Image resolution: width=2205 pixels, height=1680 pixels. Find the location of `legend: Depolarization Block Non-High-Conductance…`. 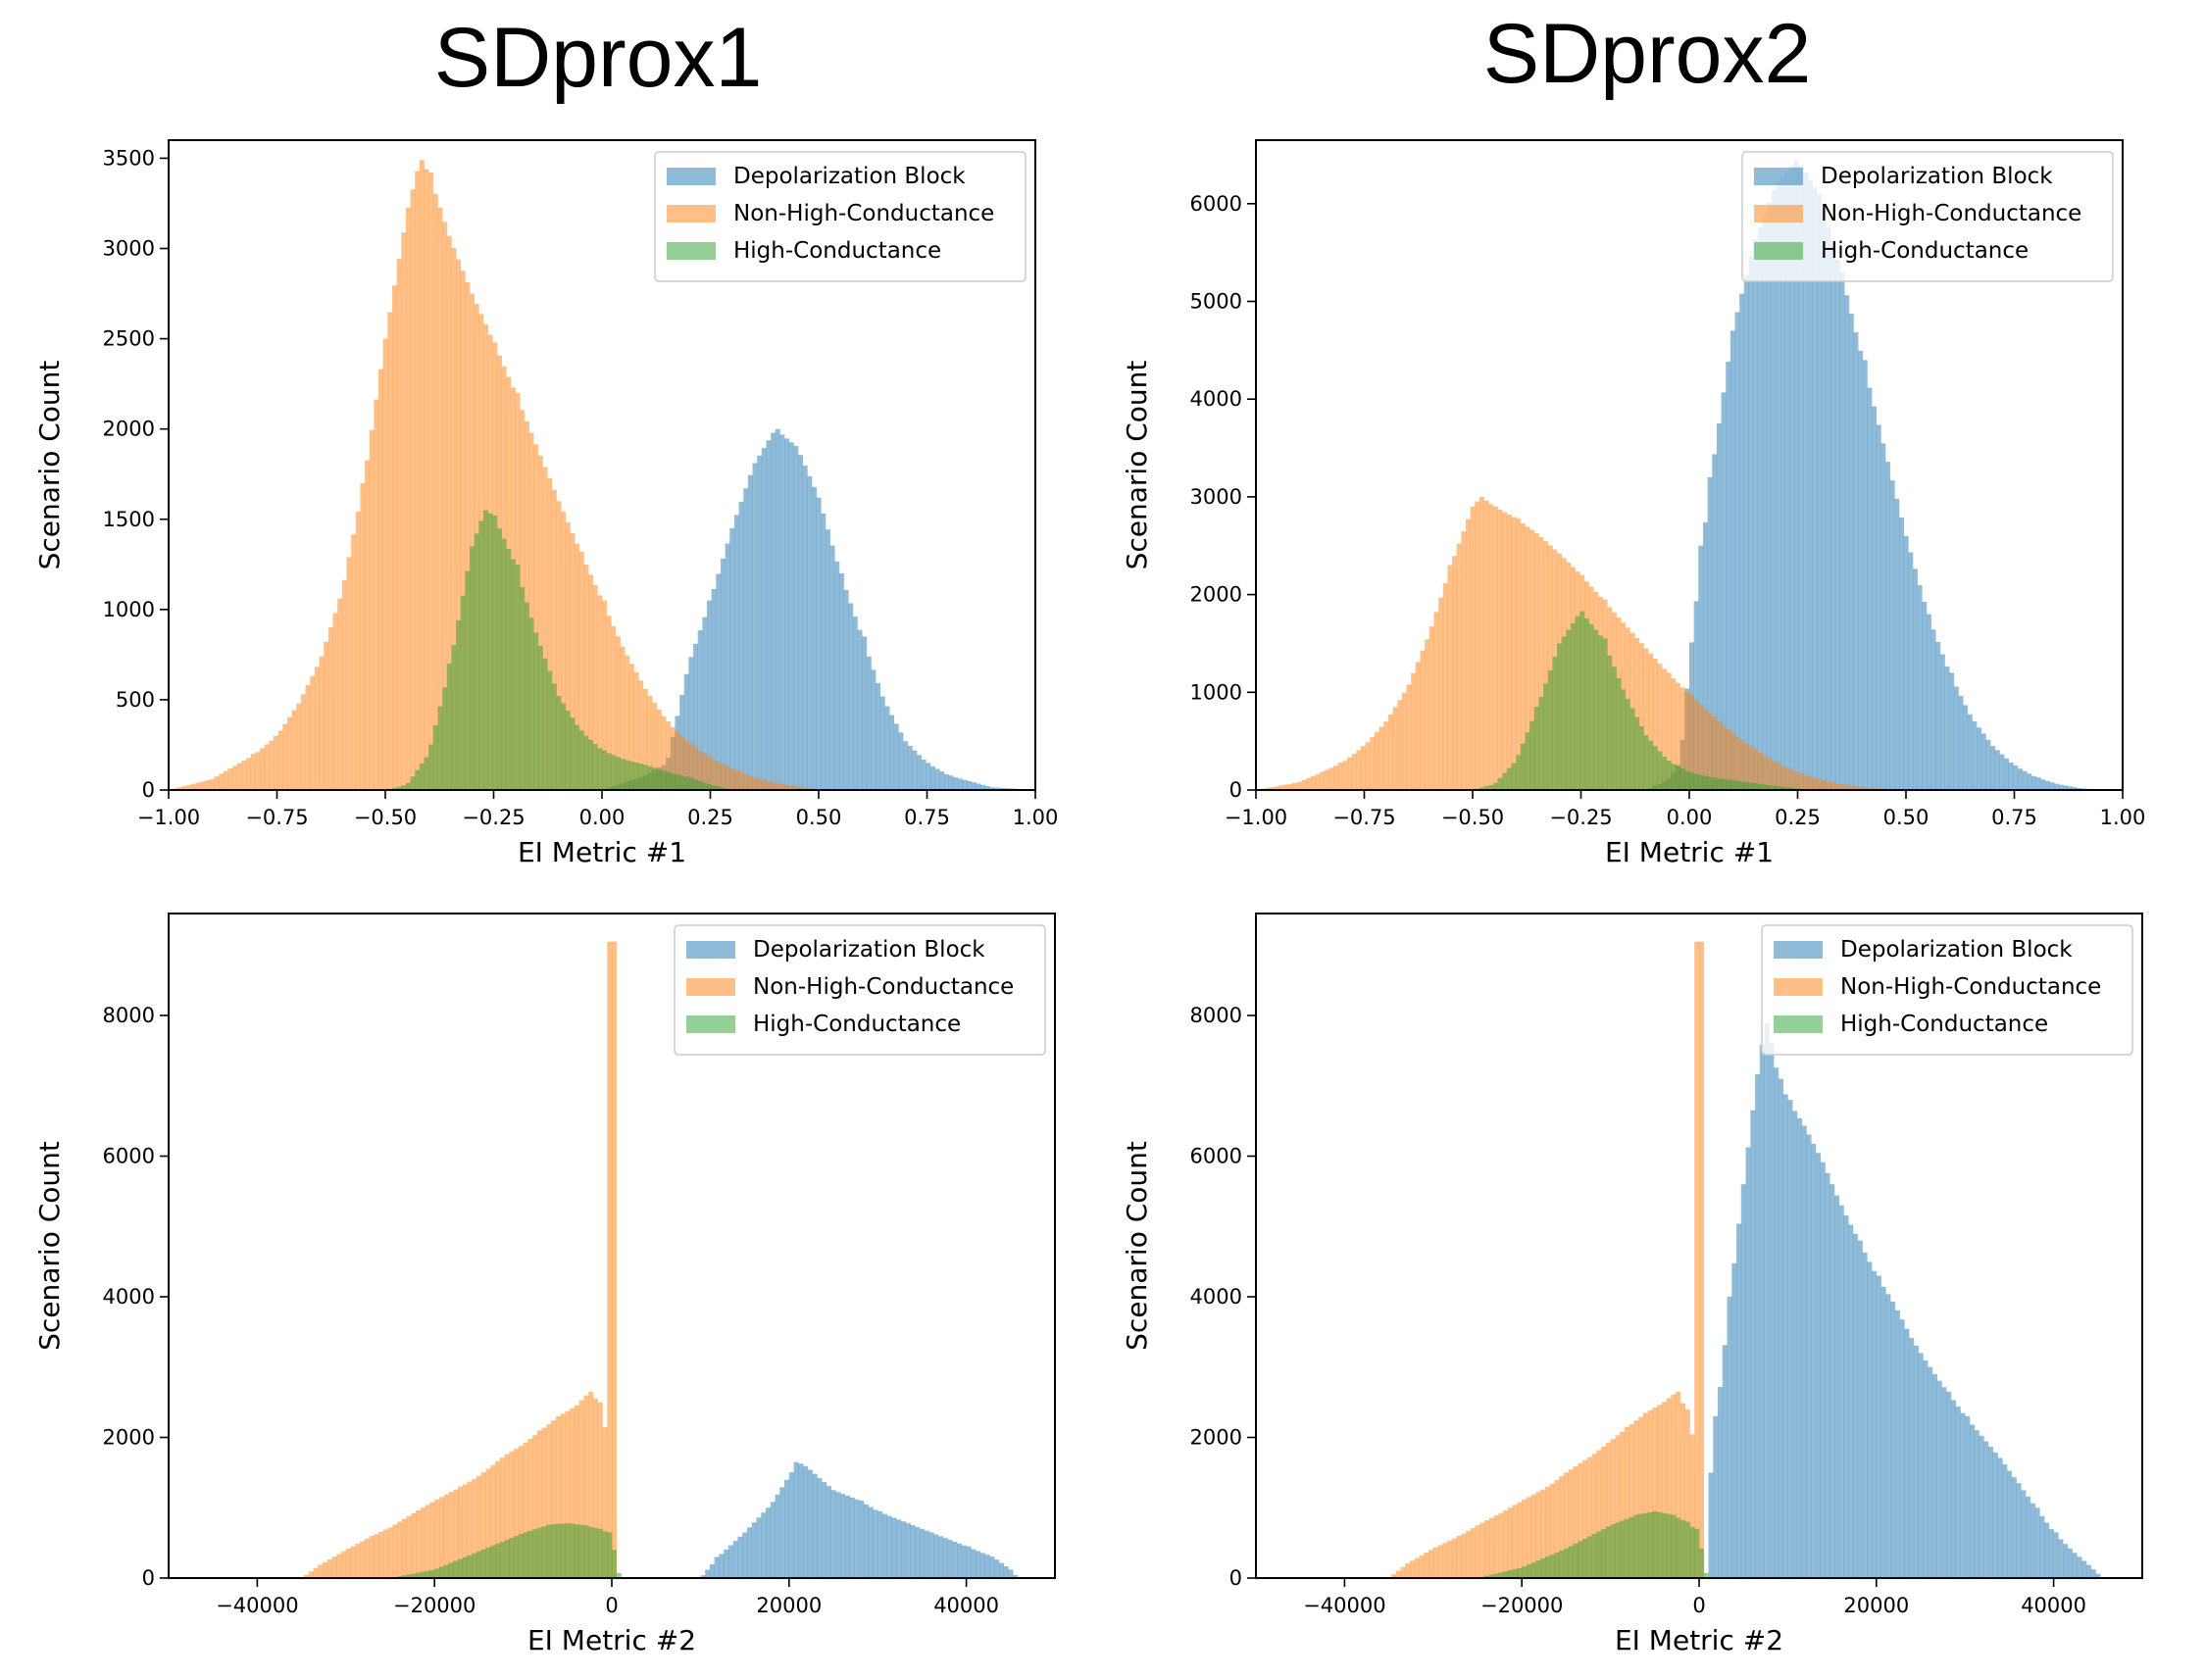

legend: Depolarization Block Non-High-Conductance… is located at coordinates (860, 990).